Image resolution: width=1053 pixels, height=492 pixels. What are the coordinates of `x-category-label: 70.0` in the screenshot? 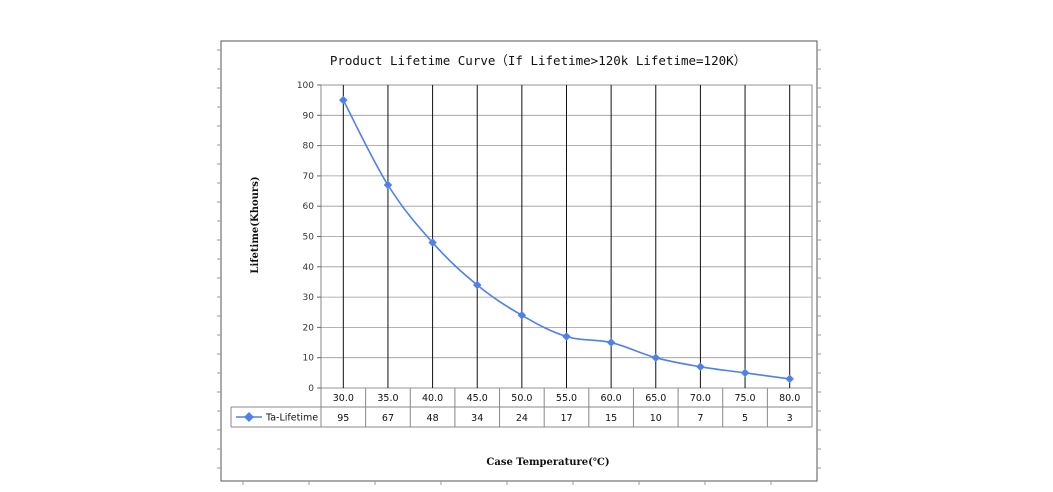 It's located at (700, 398).